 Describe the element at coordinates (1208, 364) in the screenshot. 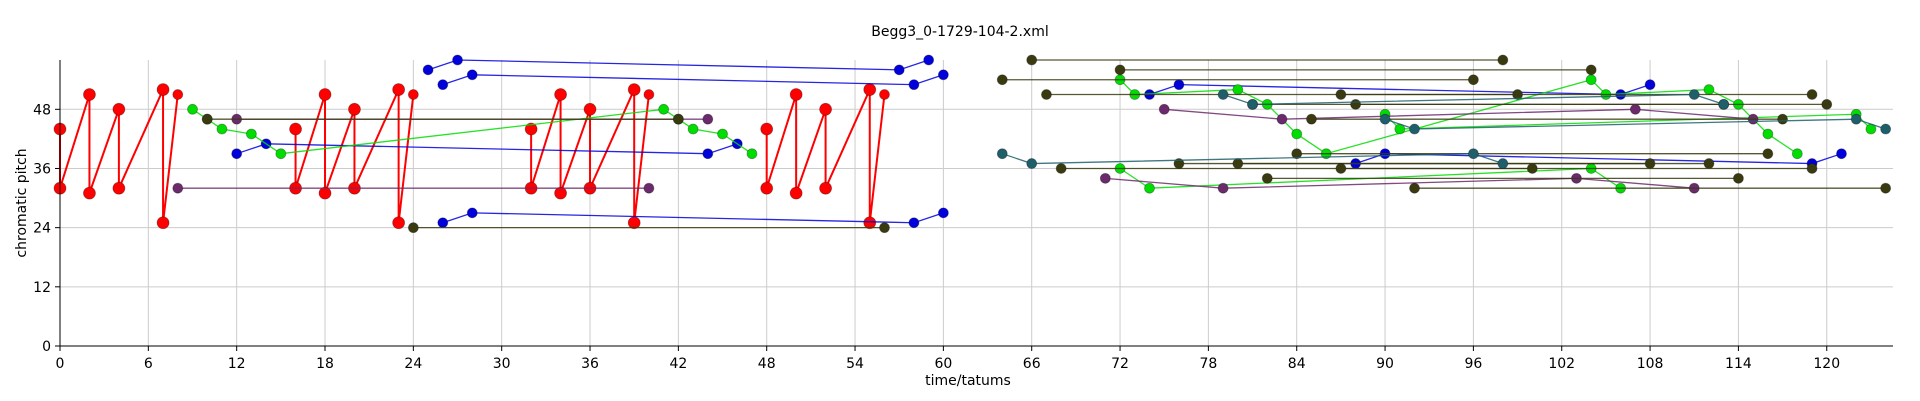

I see `x-tick-label: 78` at that location.